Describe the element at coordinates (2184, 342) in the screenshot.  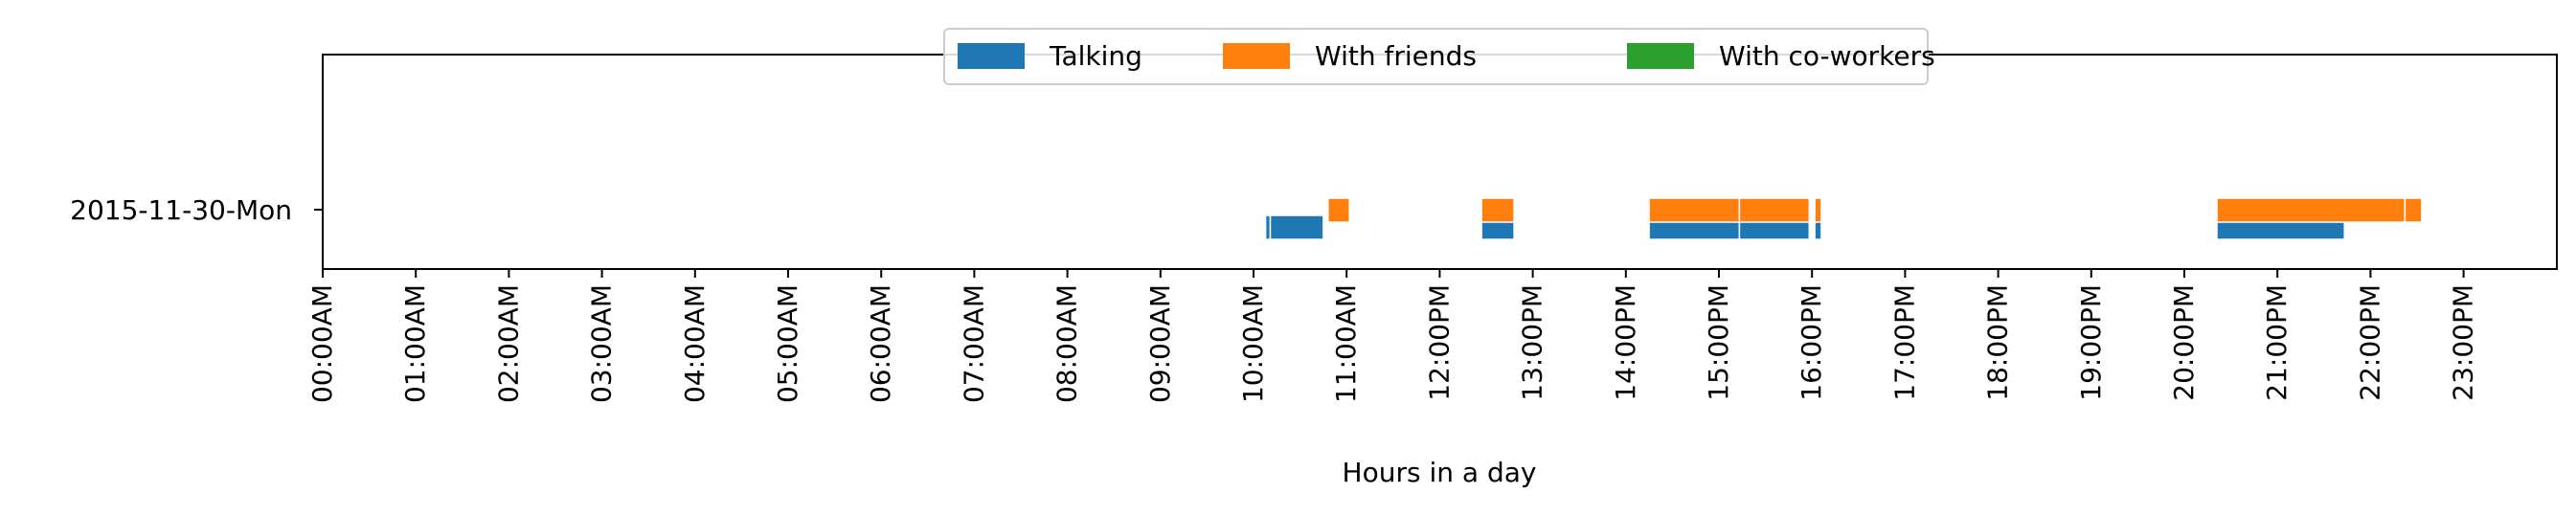
I see `x-tick-label: 20:00PM` at that location.